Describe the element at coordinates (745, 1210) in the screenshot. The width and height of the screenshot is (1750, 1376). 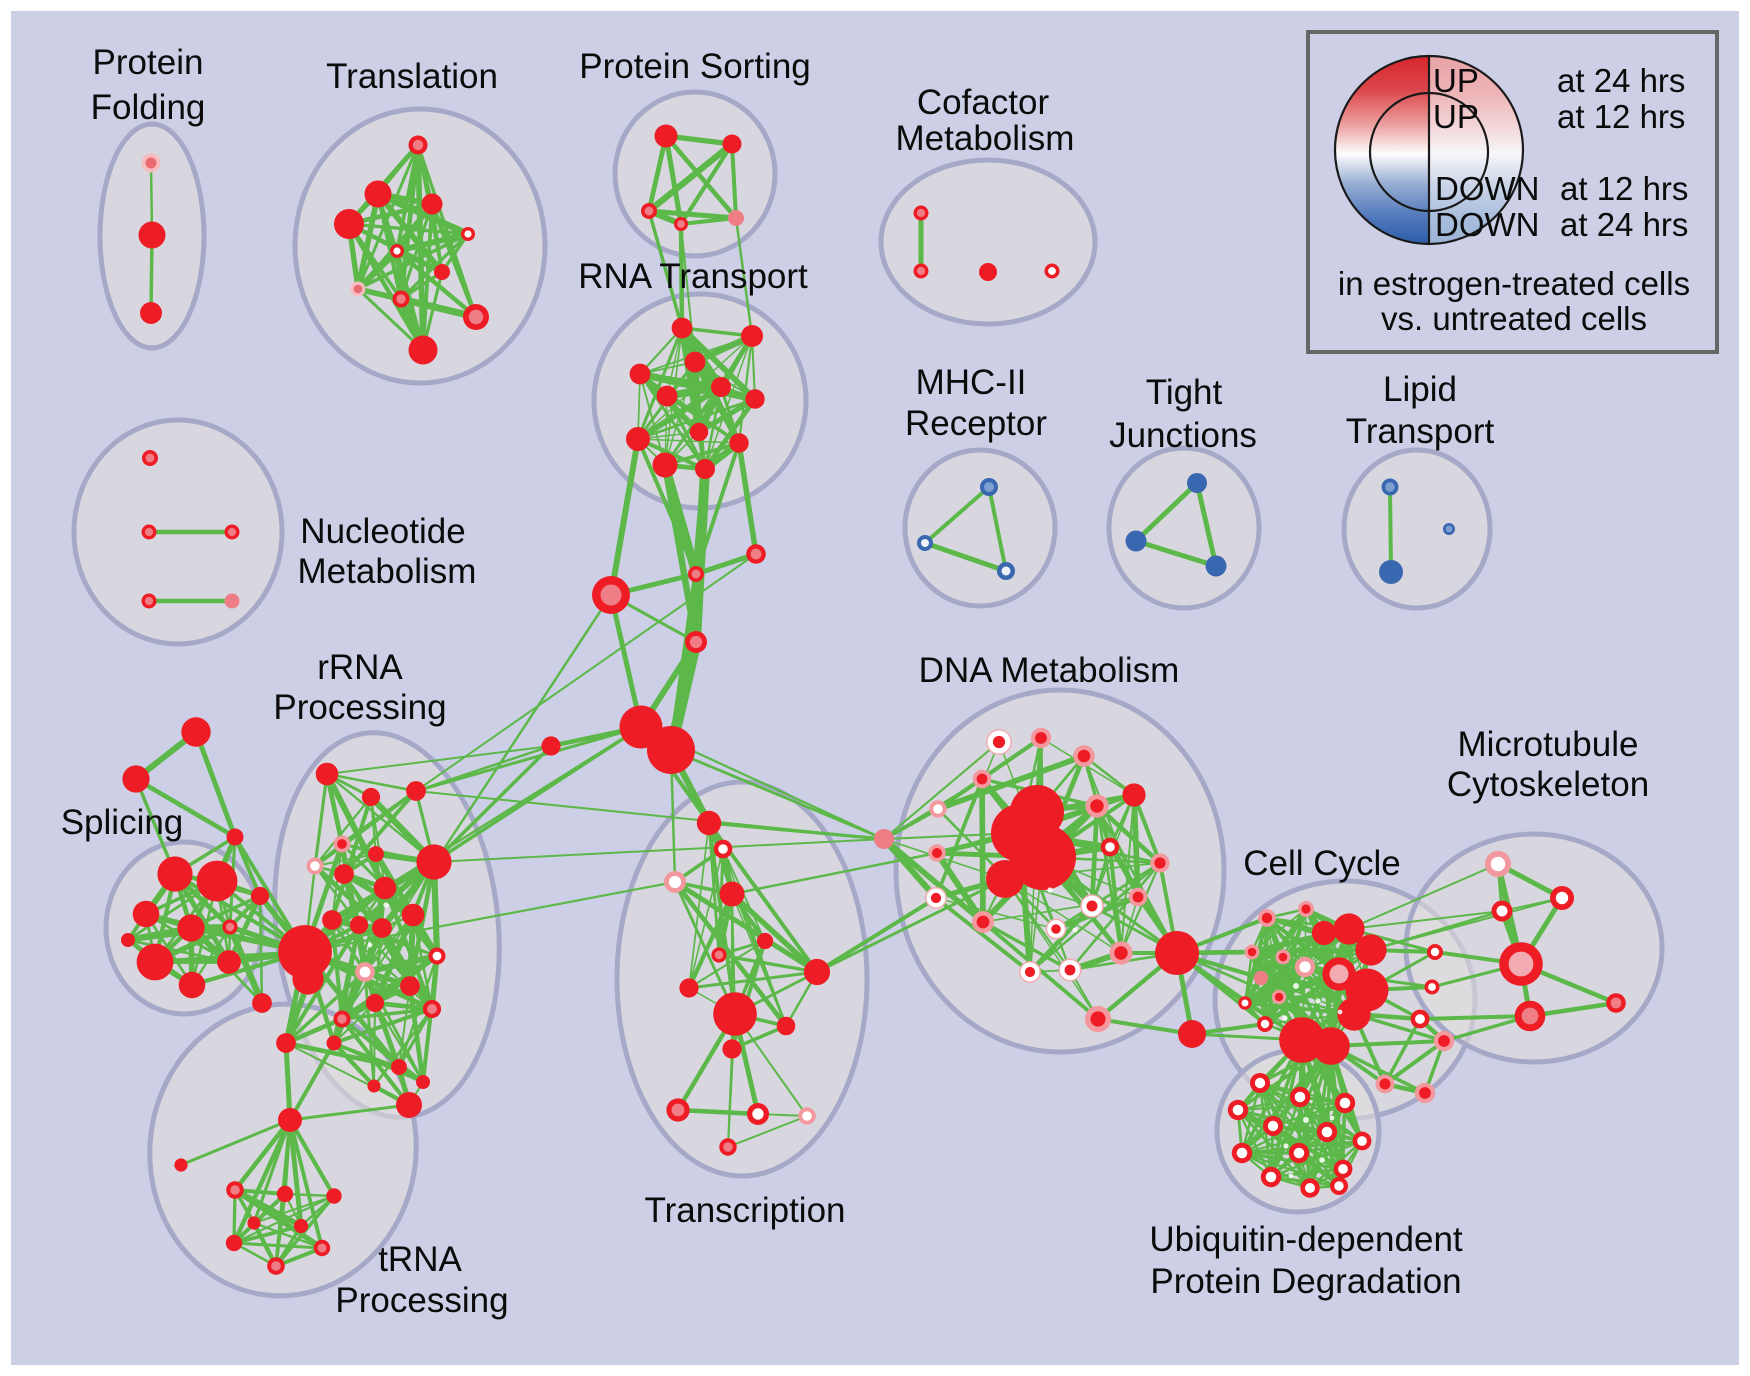
I see `svg-text: Transcription` at that location.